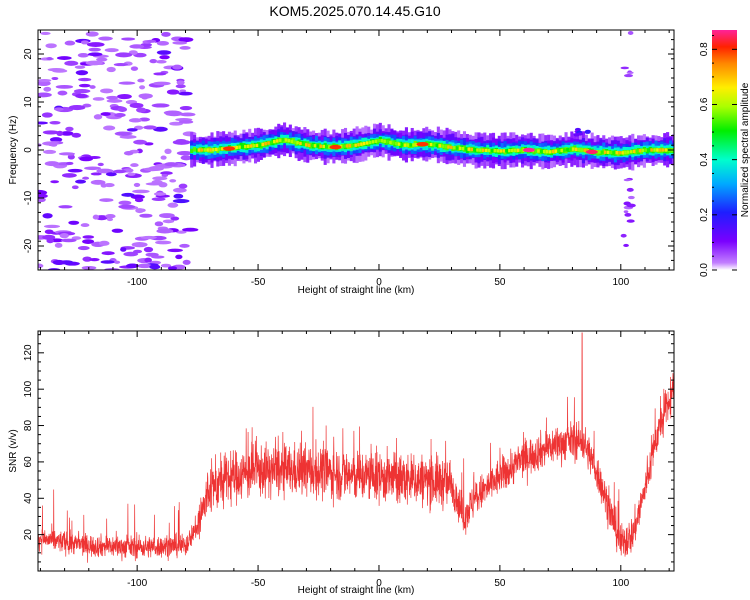 The image size is (750, 600). What do you see at coordinates (28, 462) in the screenshot?
I see `bottom-y-tick-label: 60` at bounding box center [28, 462].